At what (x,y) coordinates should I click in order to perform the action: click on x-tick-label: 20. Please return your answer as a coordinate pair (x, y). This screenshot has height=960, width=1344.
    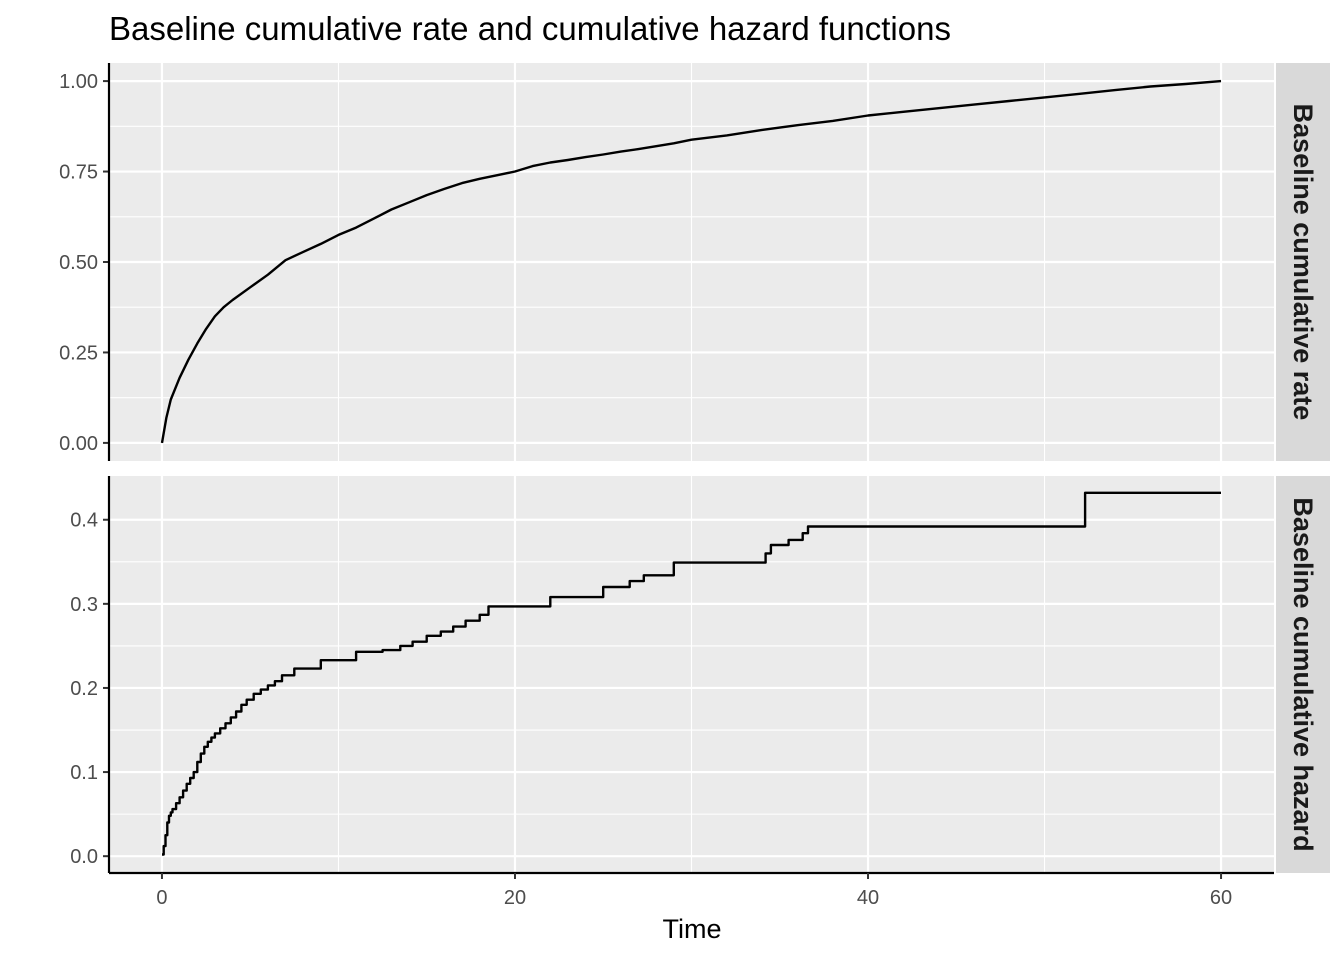
    Looking at the image, I should click on (515, 898).